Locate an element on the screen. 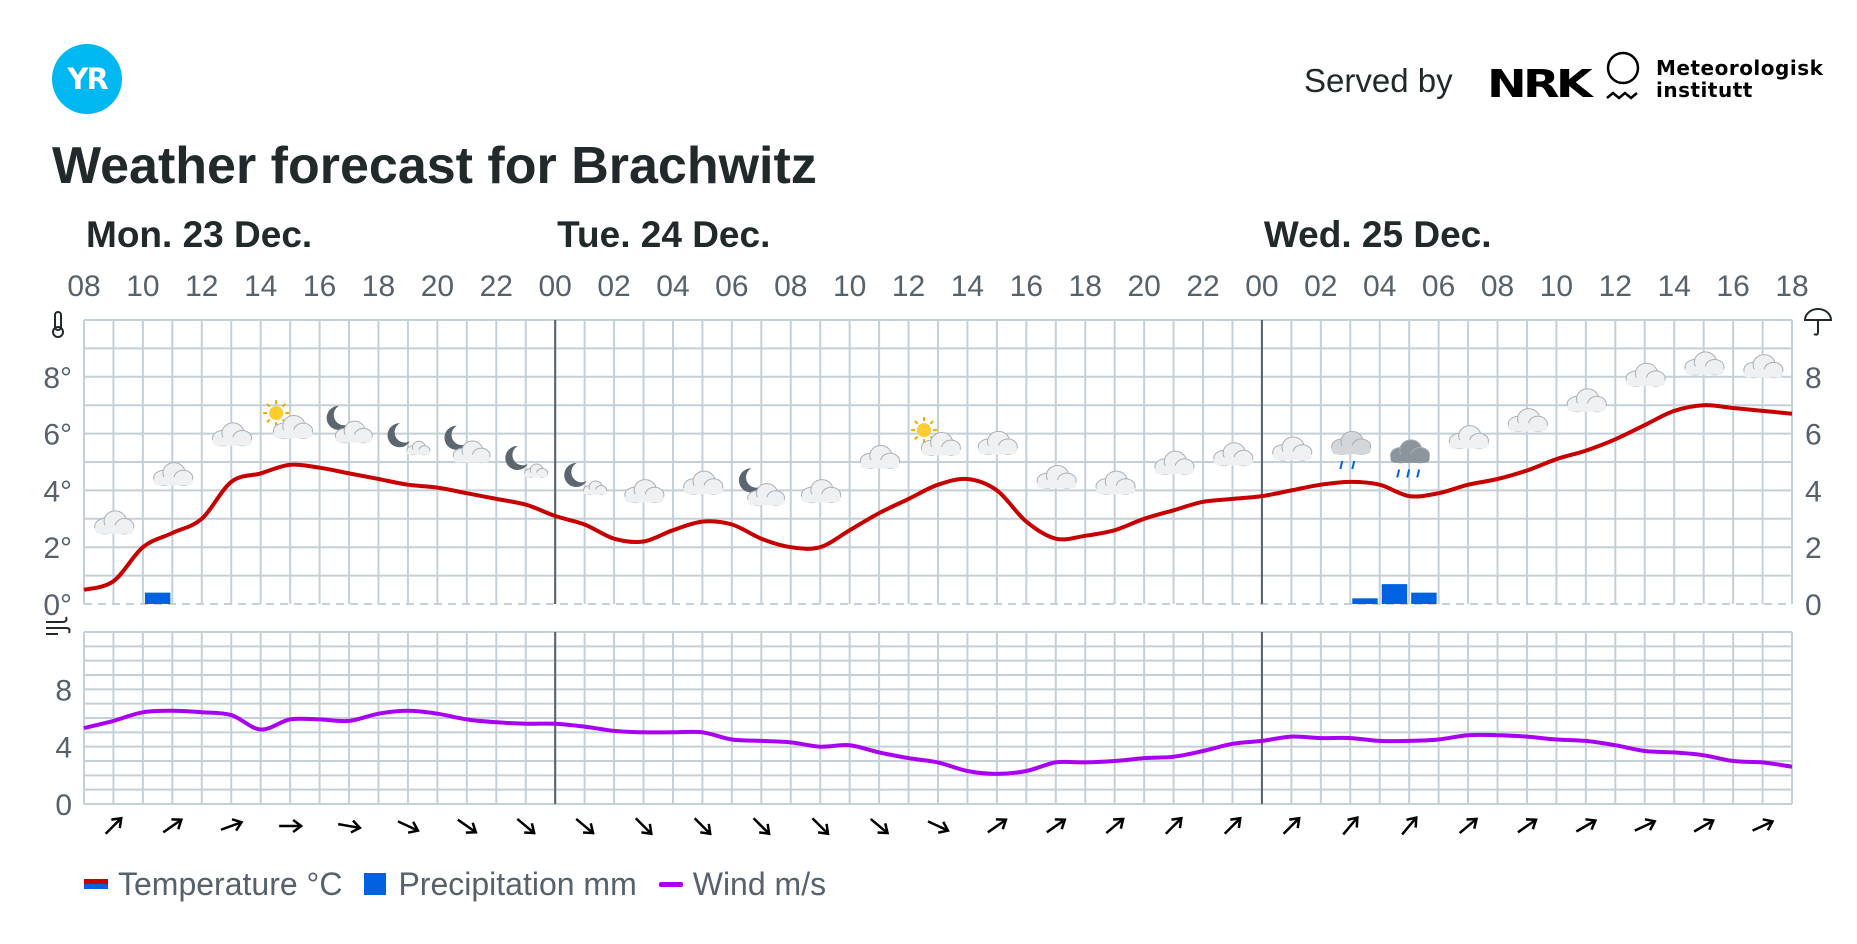 The image size is (1857, 944). served-by-label: Served by is located at coordinates (1378, 80).